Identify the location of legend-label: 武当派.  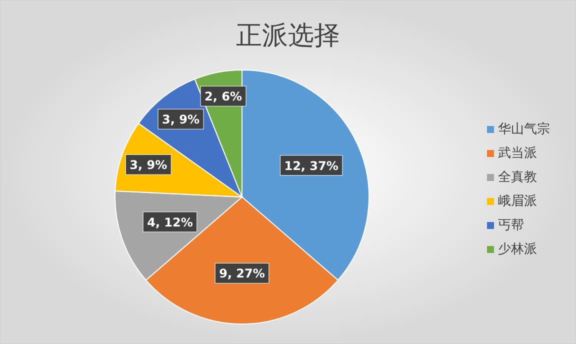
(517, 153).